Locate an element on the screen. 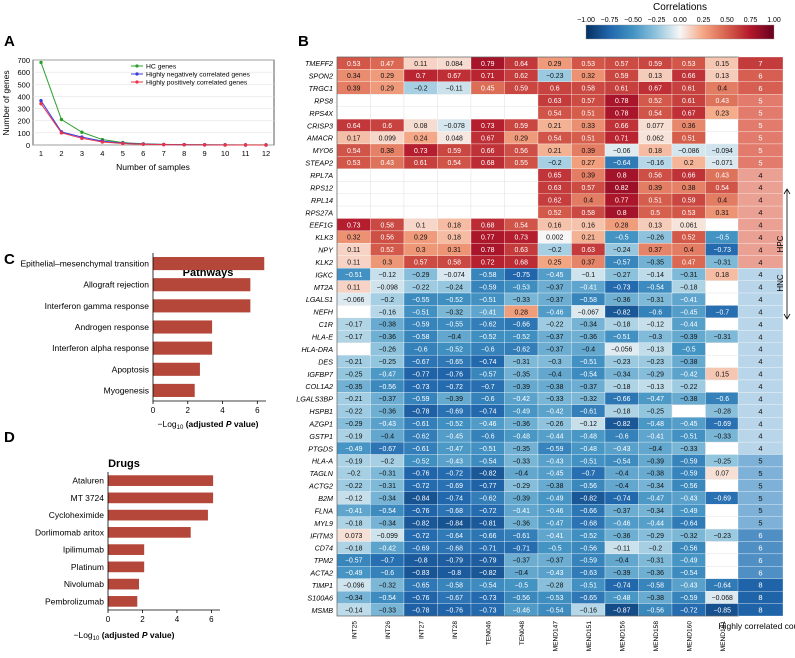  cell-value-label: 0.59 is located at coordinates (656, 64).